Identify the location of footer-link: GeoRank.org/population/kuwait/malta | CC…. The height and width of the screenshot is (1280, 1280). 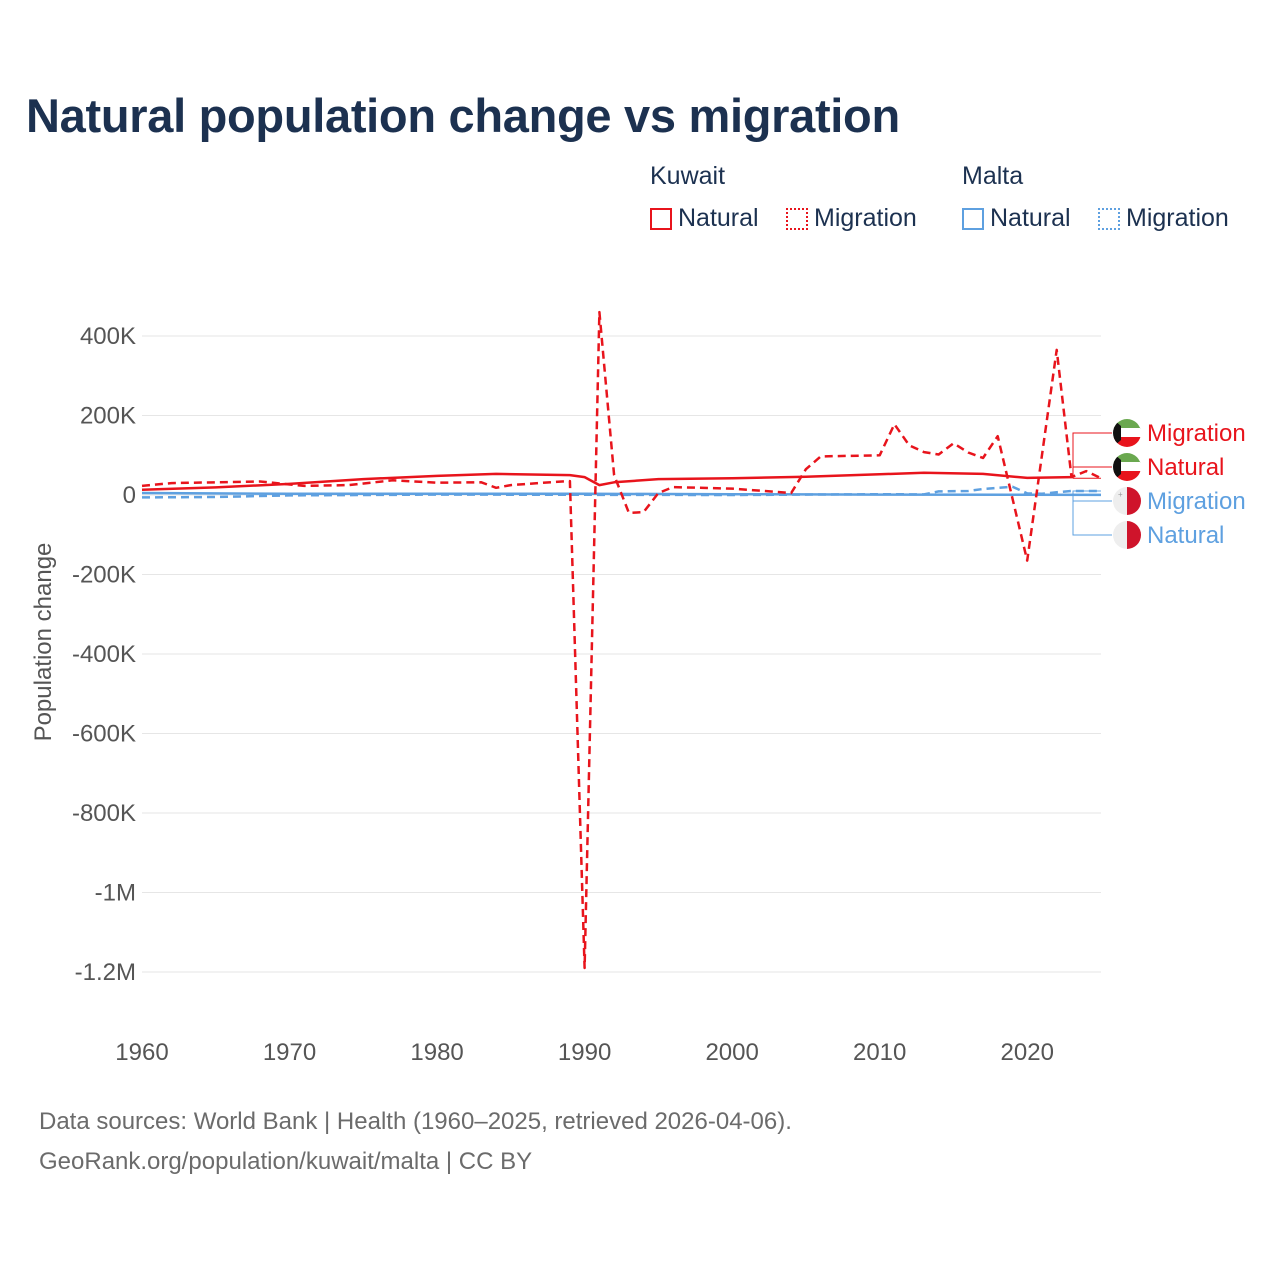
(286, 1161).